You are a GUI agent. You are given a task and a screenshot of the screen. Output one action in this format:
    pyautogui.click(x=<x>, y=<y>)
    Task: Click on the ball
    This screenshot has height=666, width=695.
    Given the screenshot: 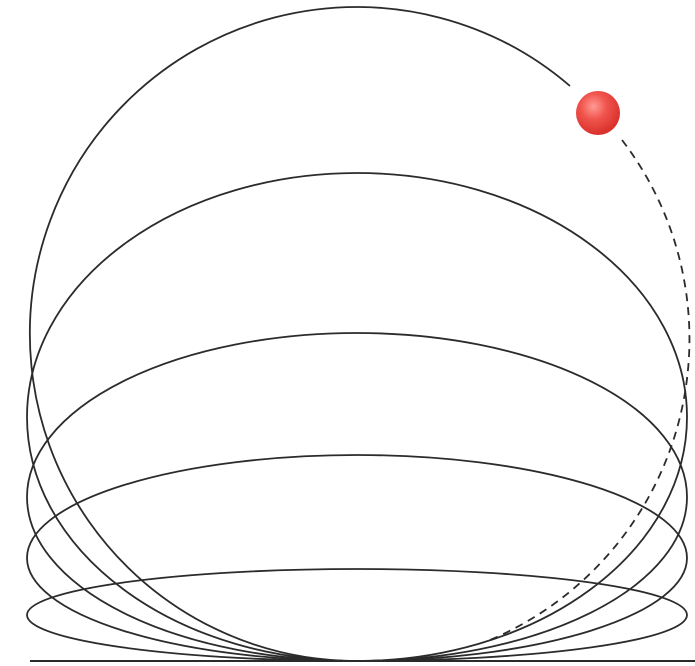 What is the action you would take?
    pyautogui.click(x=598, y=113)
    